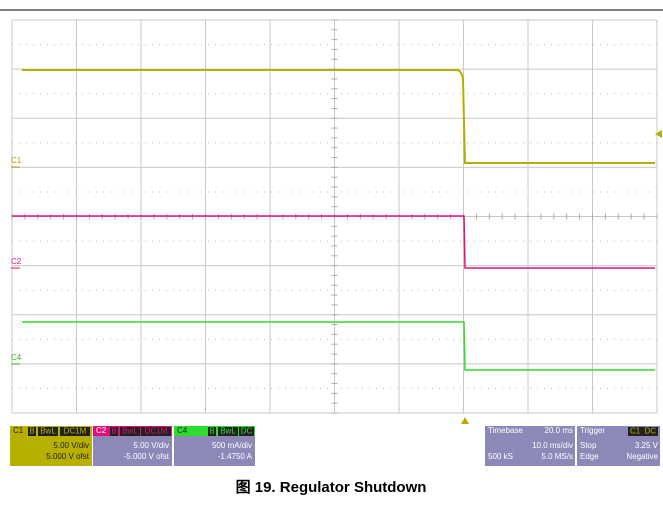 The width and height of the screenshot is (663, 511). I want to click on timebase-box, so click(530, 446).